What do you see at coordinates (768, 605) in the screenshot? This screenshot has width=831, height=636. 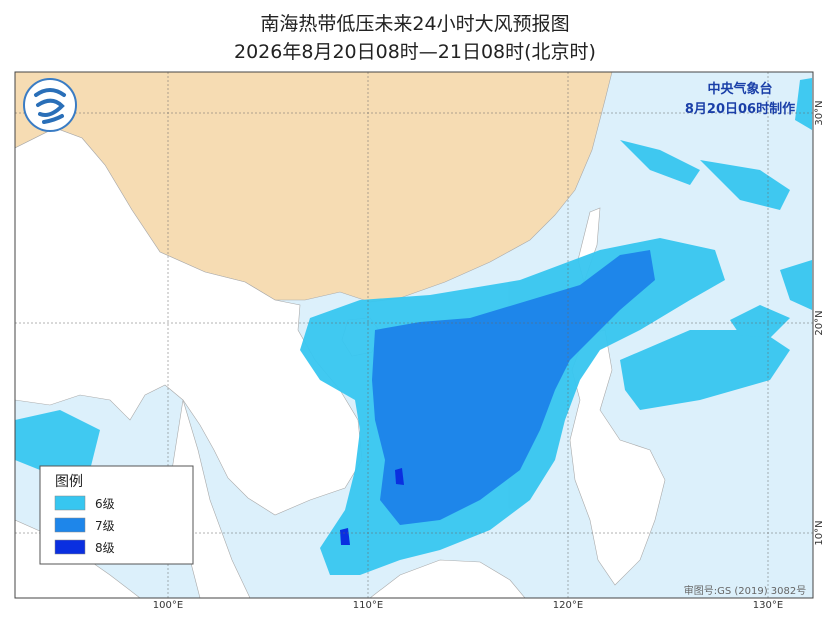 I see `longitude-label: 130°E` at bounding box center [768, 605].